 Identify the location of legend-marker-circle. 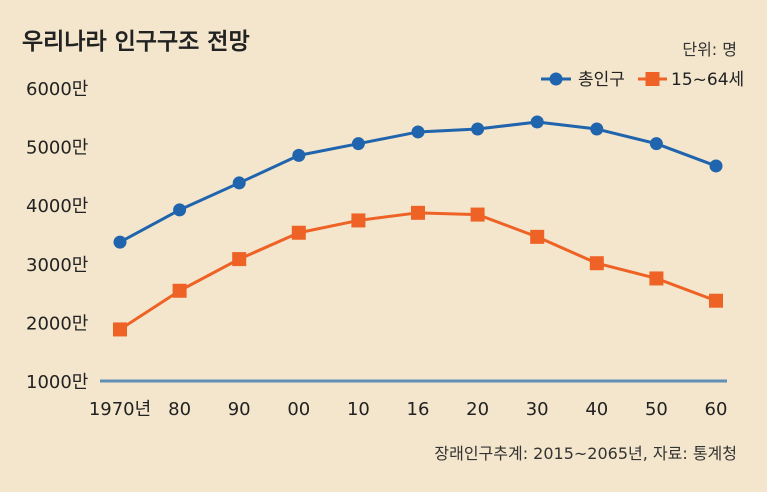
(556, 79).